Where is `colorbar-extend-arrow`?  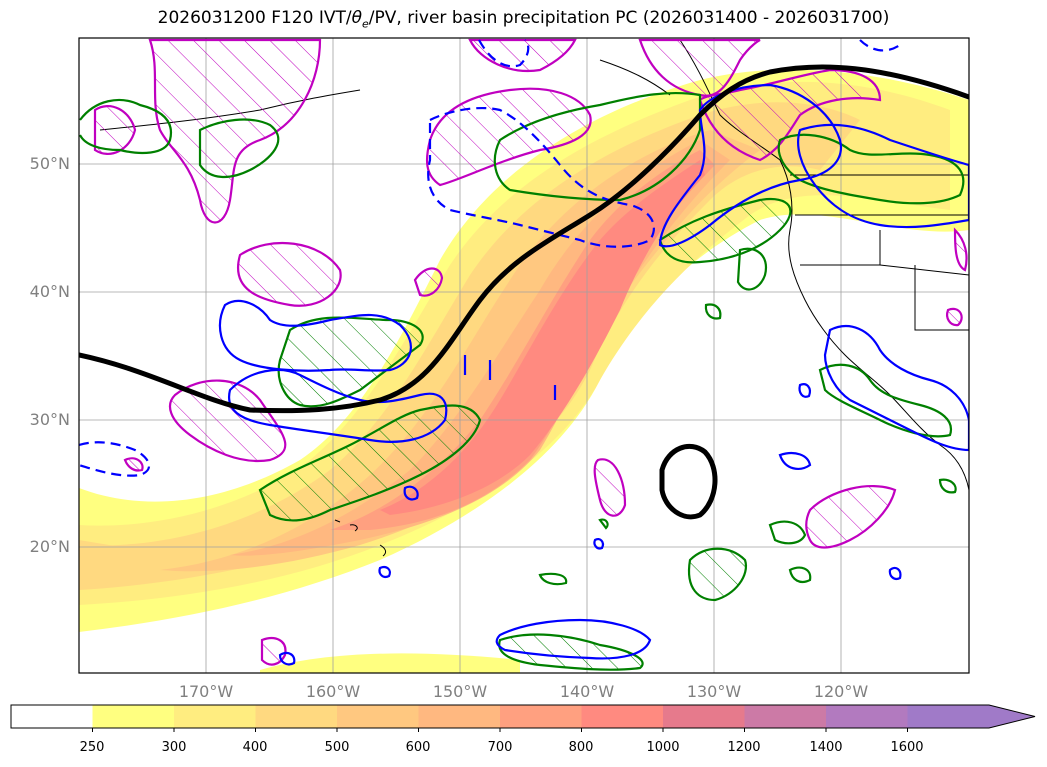
colorbar-extend-arrow is located at coordinates (1012, 716).